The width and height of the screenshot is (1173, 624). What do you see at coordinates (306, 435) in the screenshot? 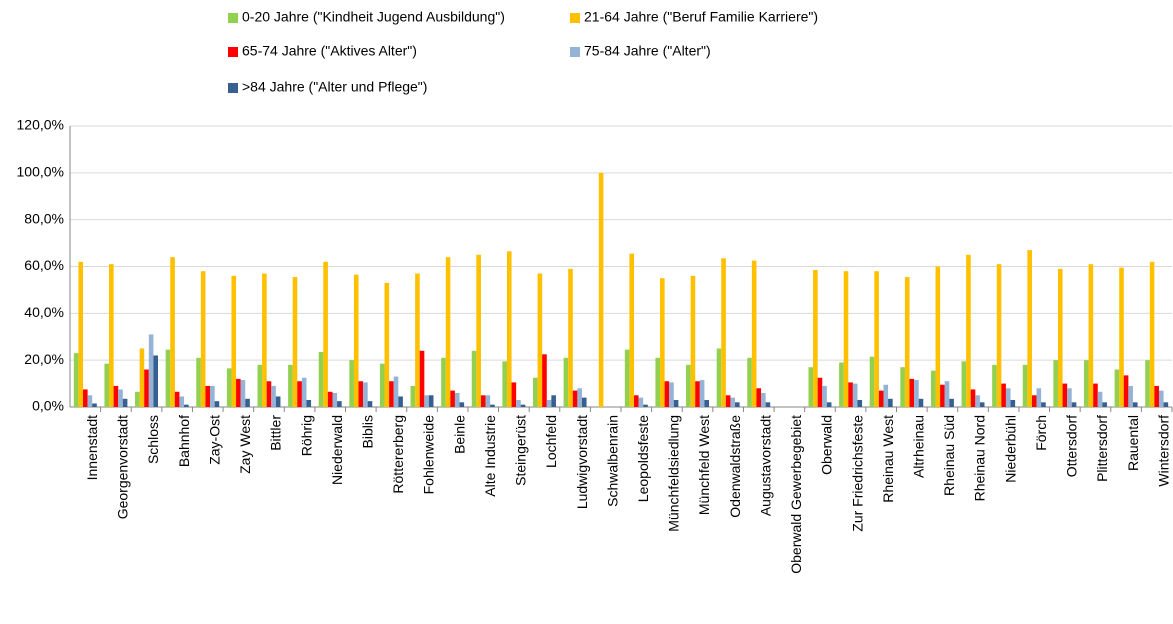
I see `x-tick-label: Röhrig` at bounding box center [306, 435].